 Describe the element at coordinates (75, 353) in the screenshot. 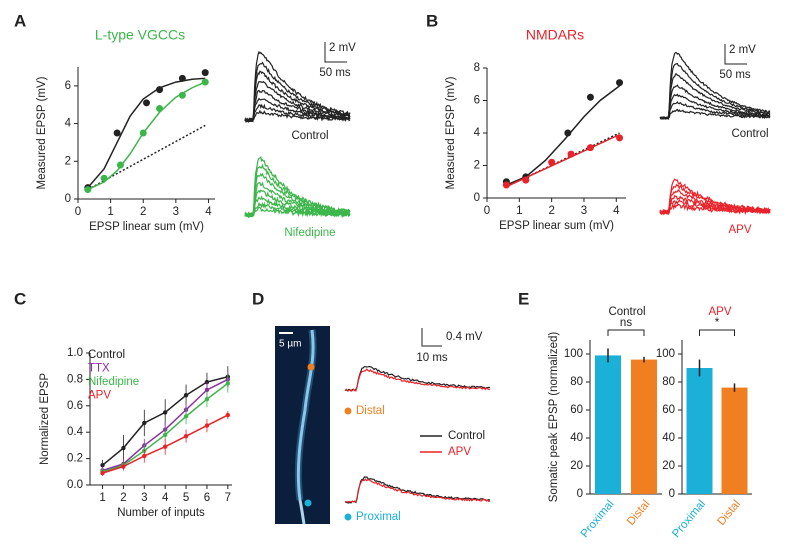

I see `y-tick-label: 1.0` at that location.